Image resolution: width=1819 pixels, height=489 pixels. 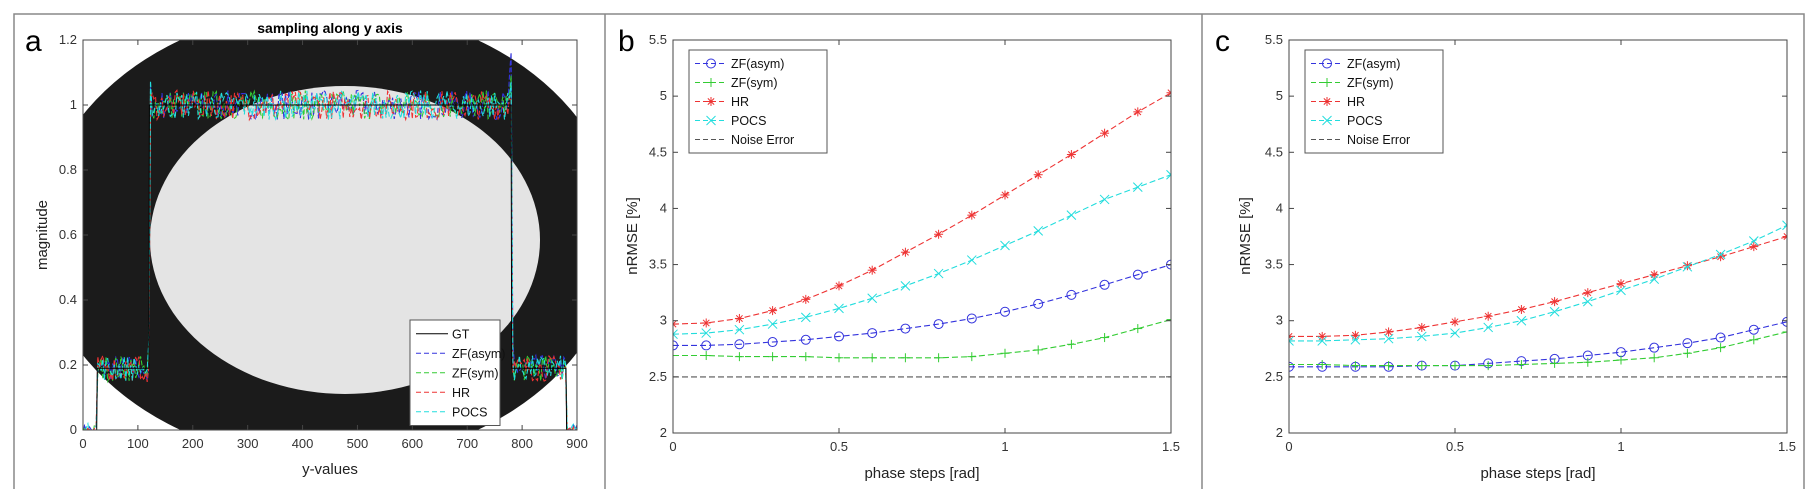 I want to click on chart-title-a: sampling along y axis, so click(x=330, y=28).